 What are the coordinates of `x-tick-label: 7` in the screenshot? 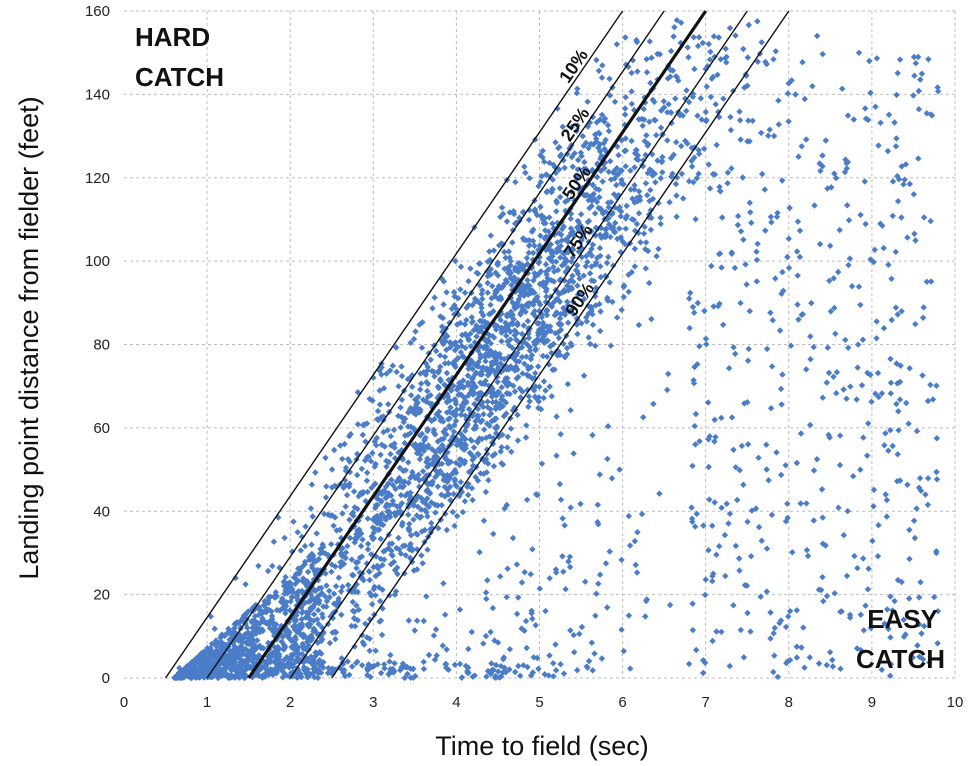 It's located at (706, 702).